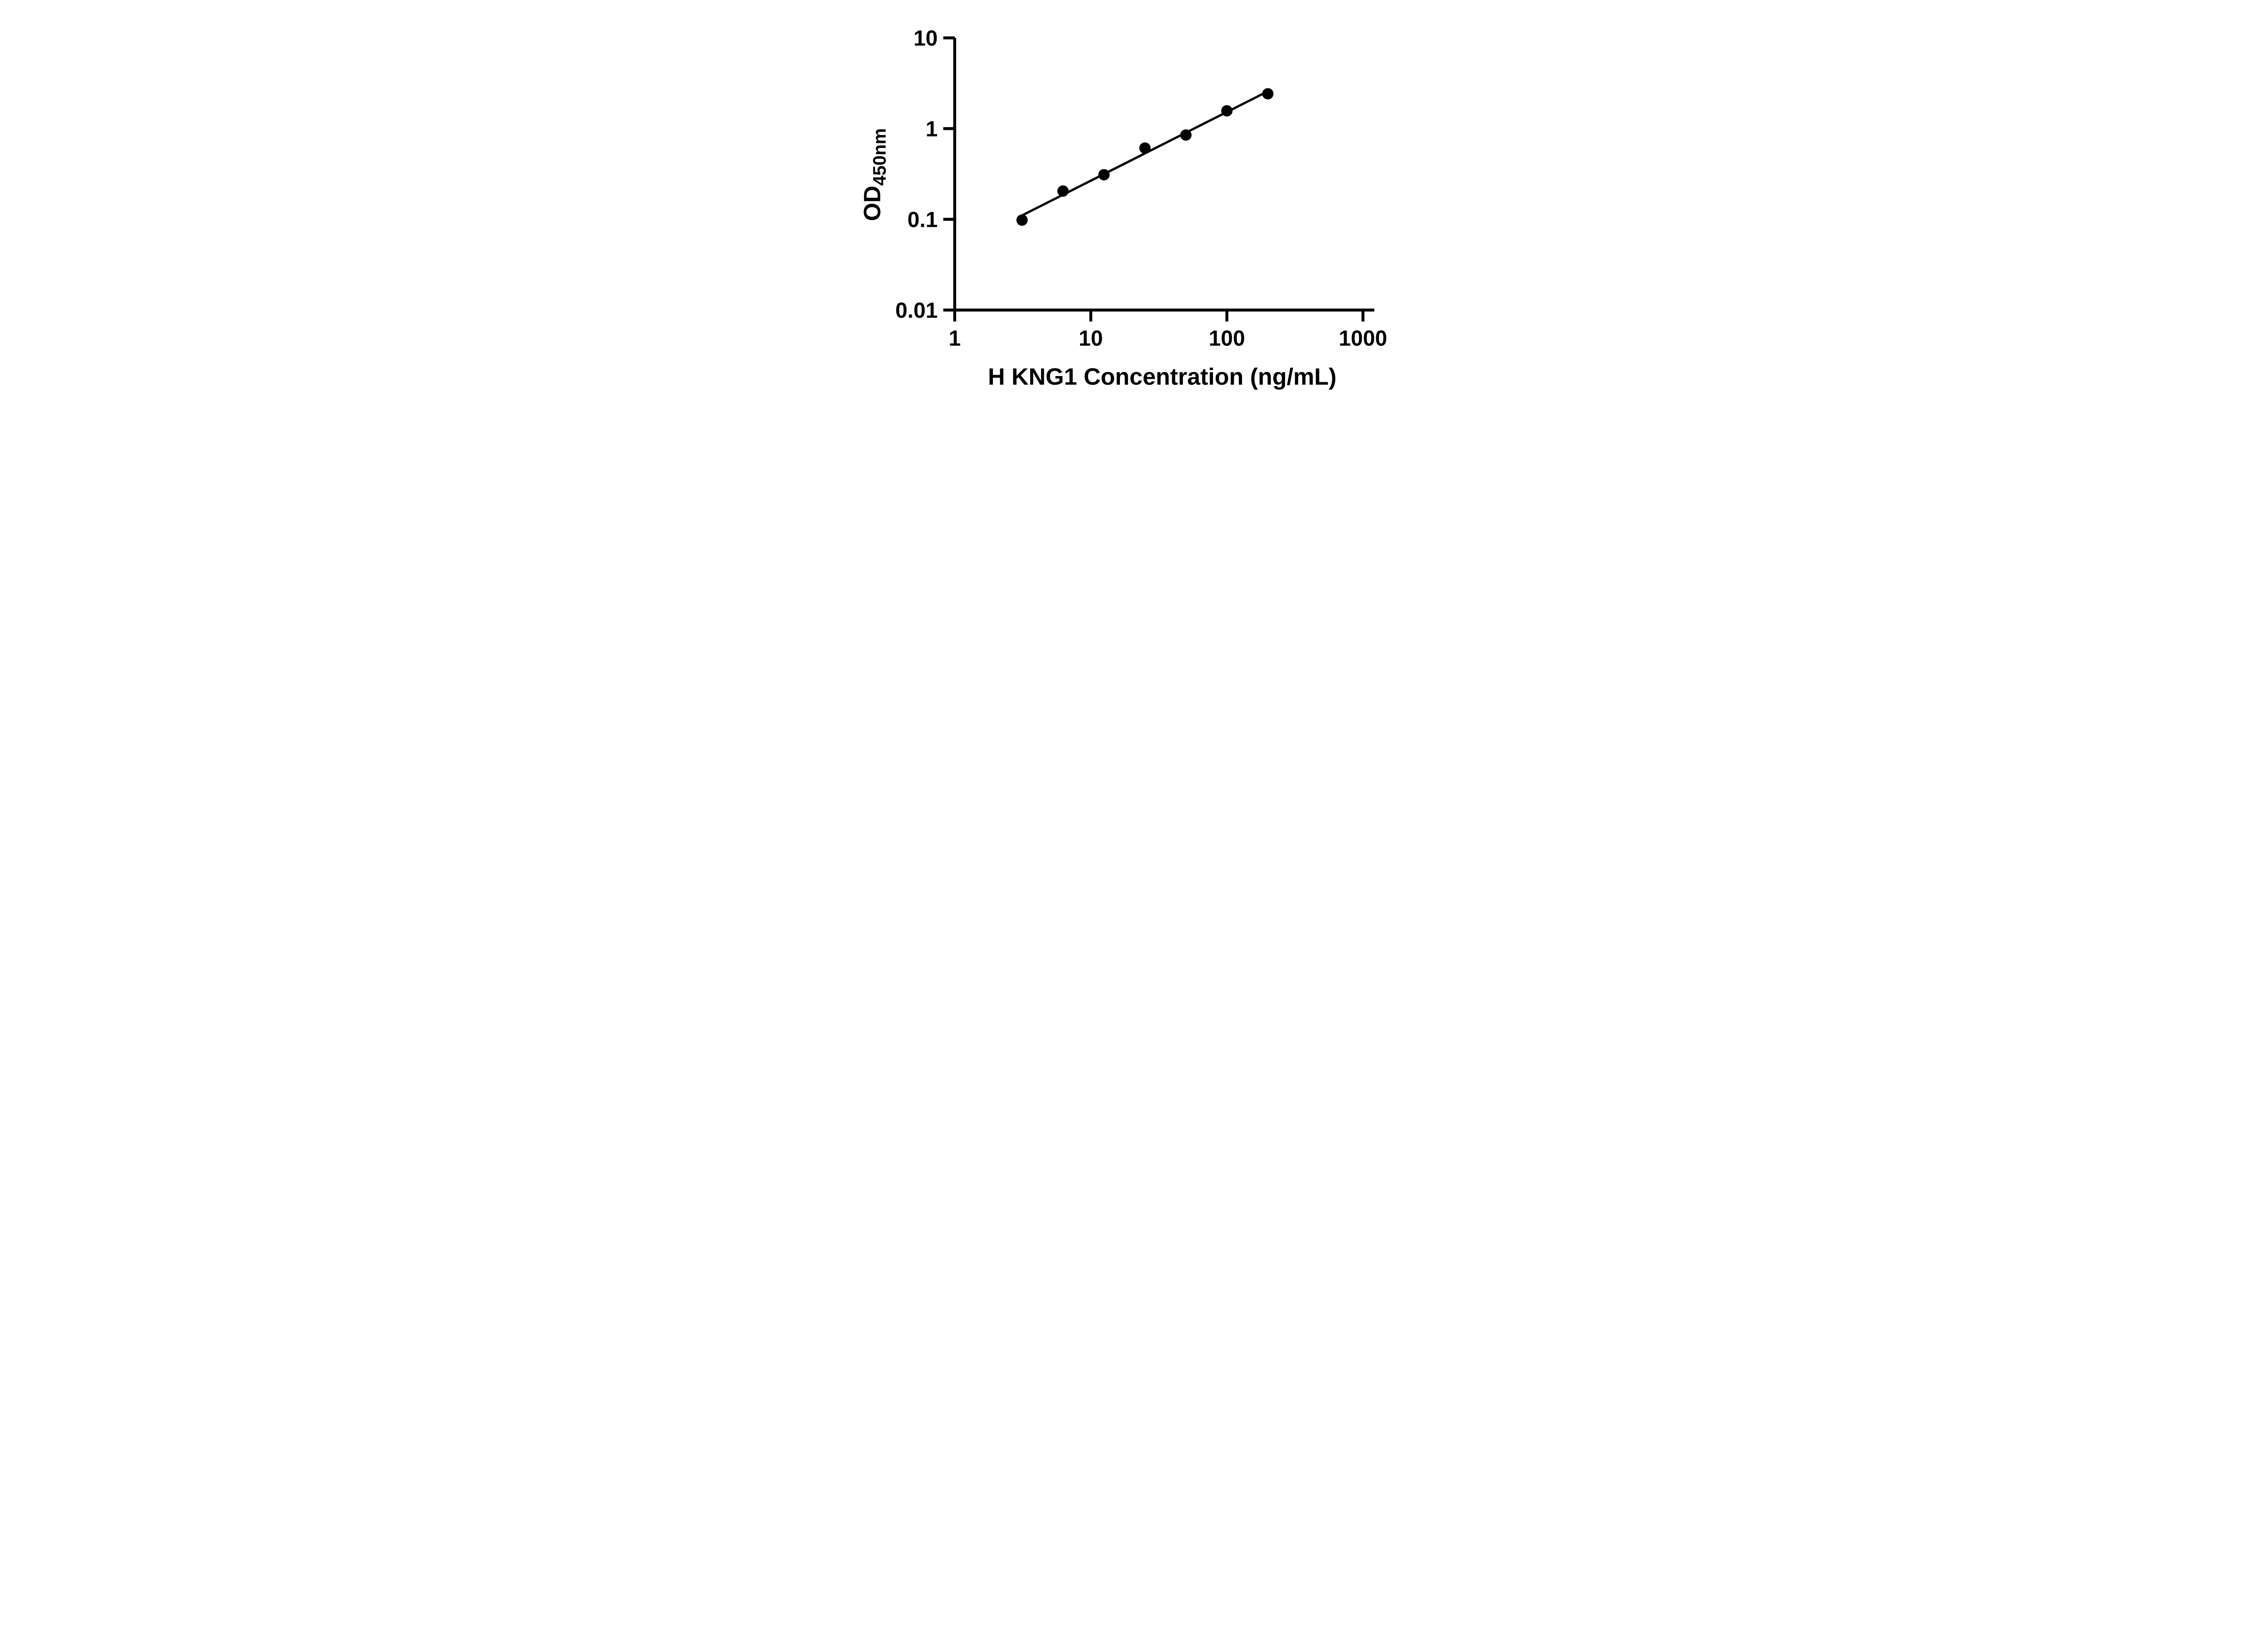 Image resolution: width=2268 pixels, height=1633 pixels. What do you see at coordinates (1162, 377) in the screenshot?
I see `x-axis-title: H KNG1 Concentration (ng/mL)` at bounding box center [1162, 377].